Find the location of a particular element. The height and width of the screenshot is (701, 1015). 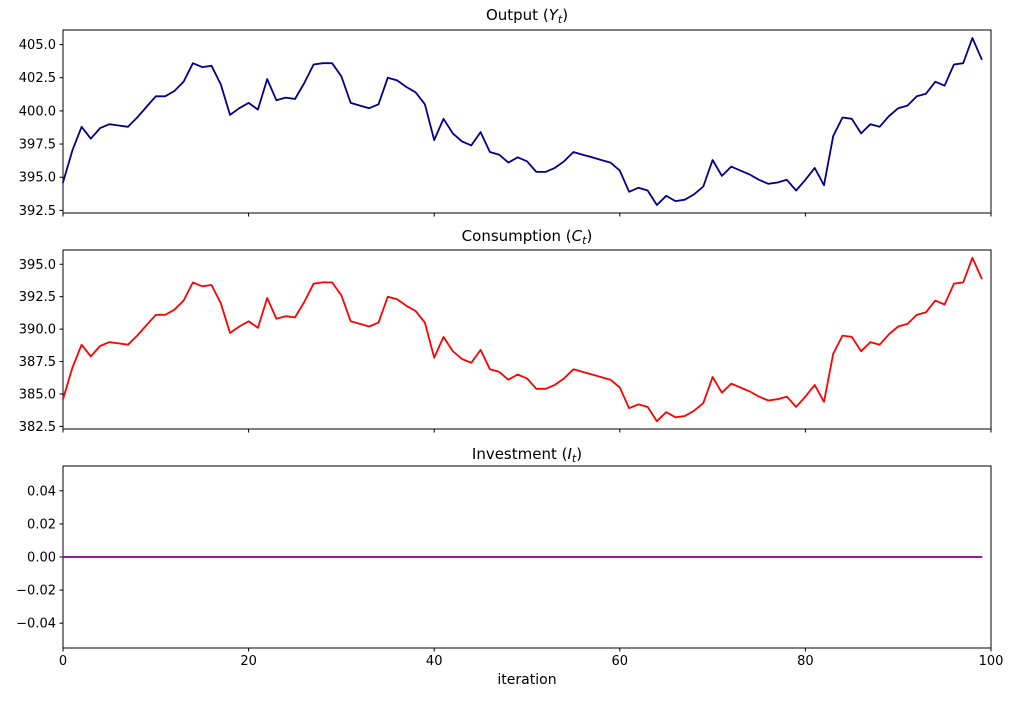

y-tick-label: 390.0 is located at coordinates (37, 330).